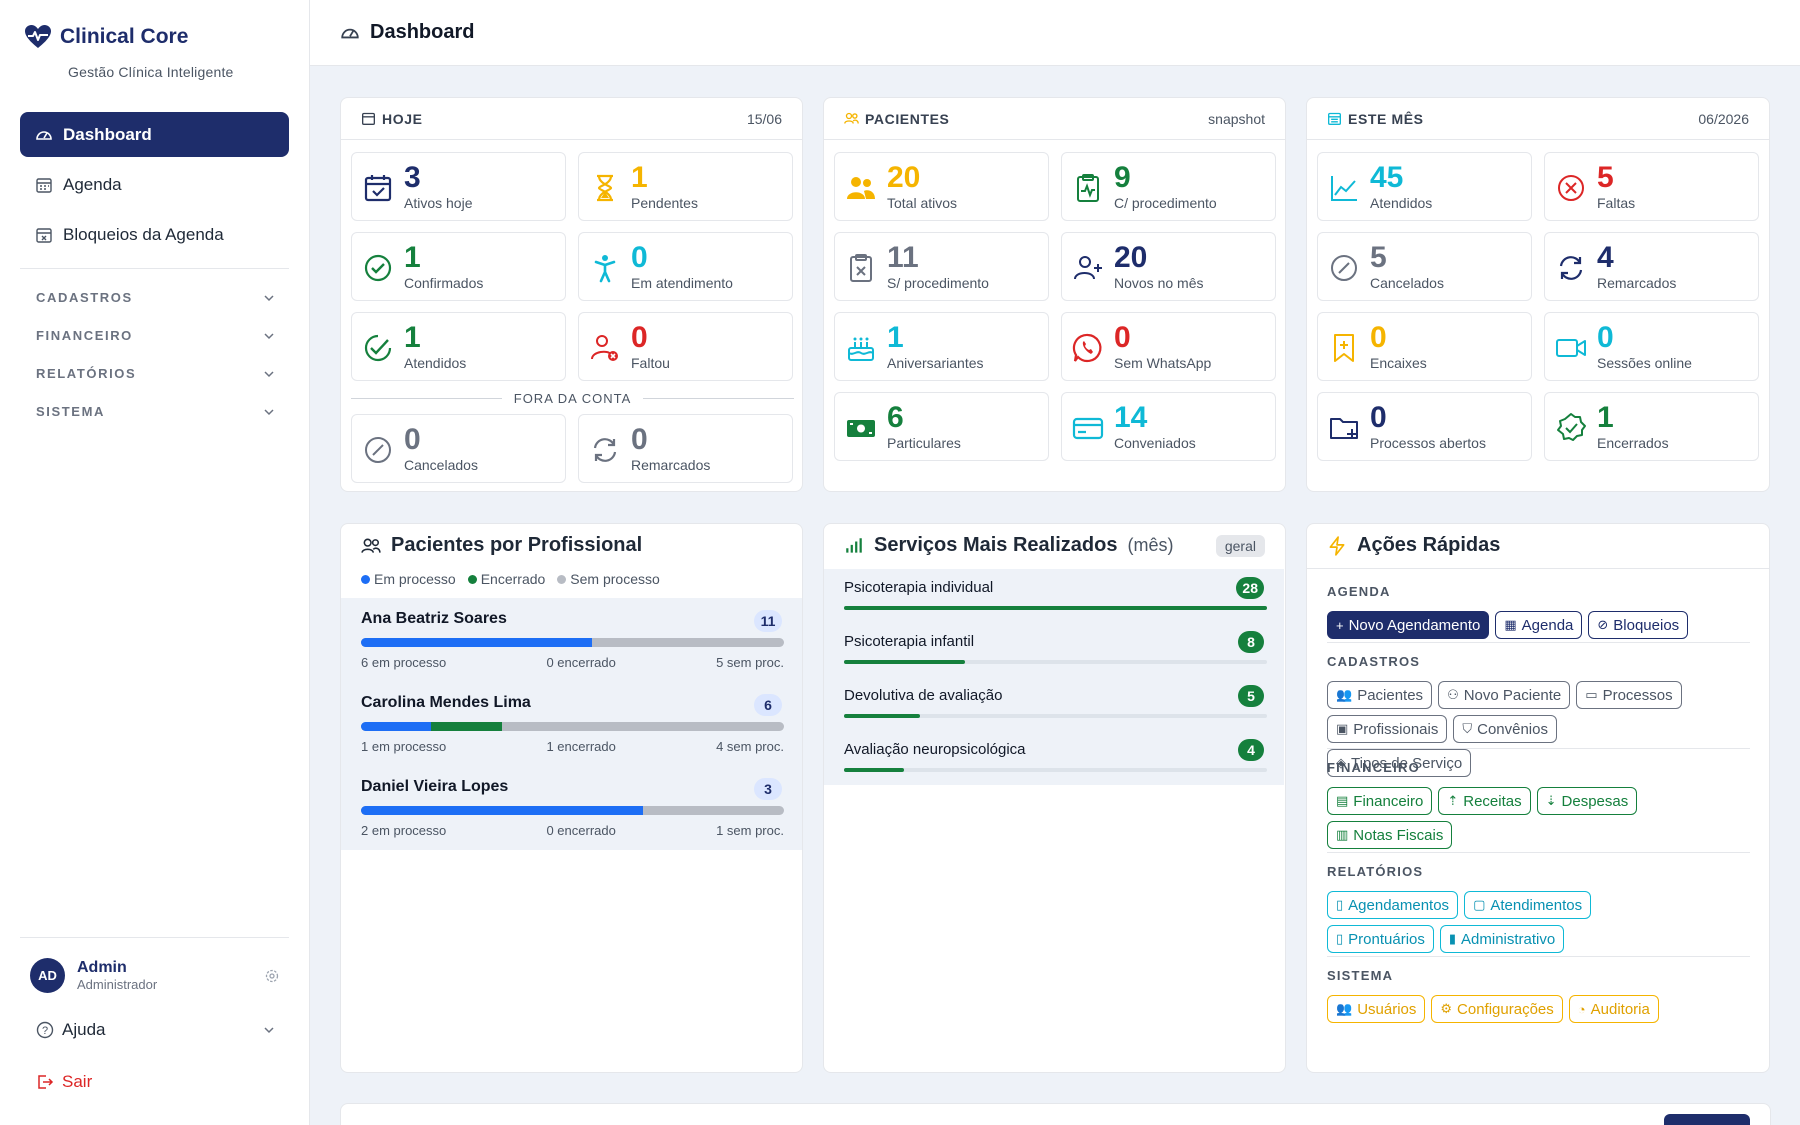 This screenshot has width=1800, height=1125. Describe the element at coordinates (1502, 939) in the screenshot. I see `quick-action-administrativo: ▮ Administrativo` at that location.